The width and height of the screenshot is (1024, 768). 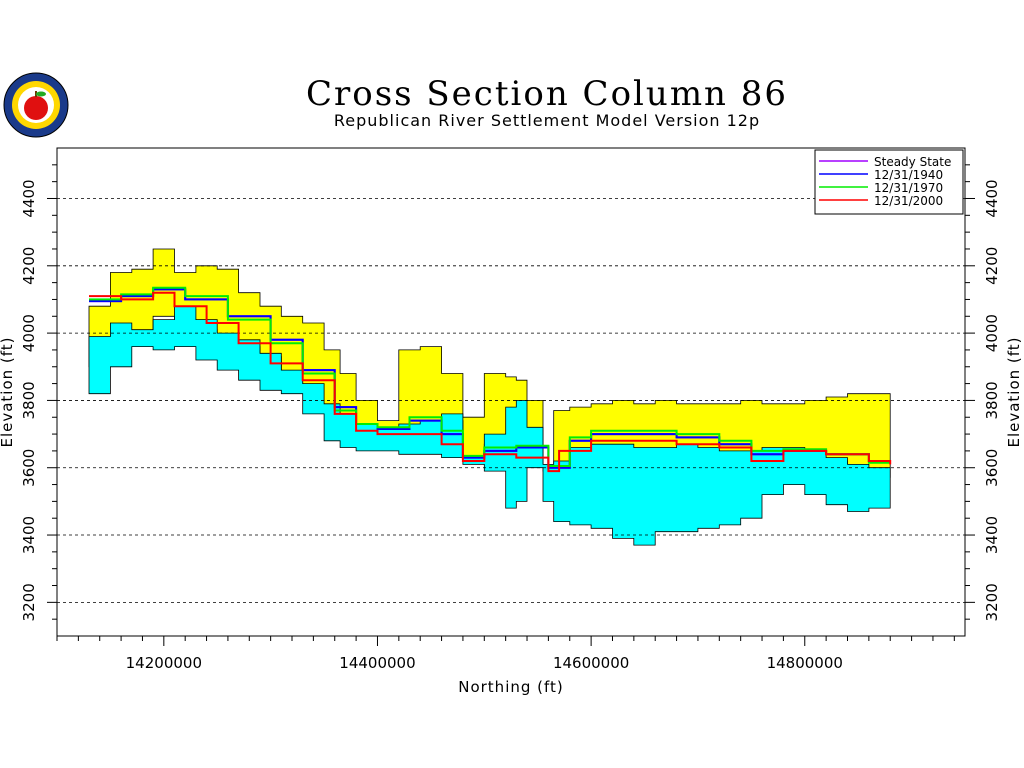 What do you see at coordinates (164, 663) in the screenshot?
I see `x-tick-label: 14200000` at bounding box center [164, 663].